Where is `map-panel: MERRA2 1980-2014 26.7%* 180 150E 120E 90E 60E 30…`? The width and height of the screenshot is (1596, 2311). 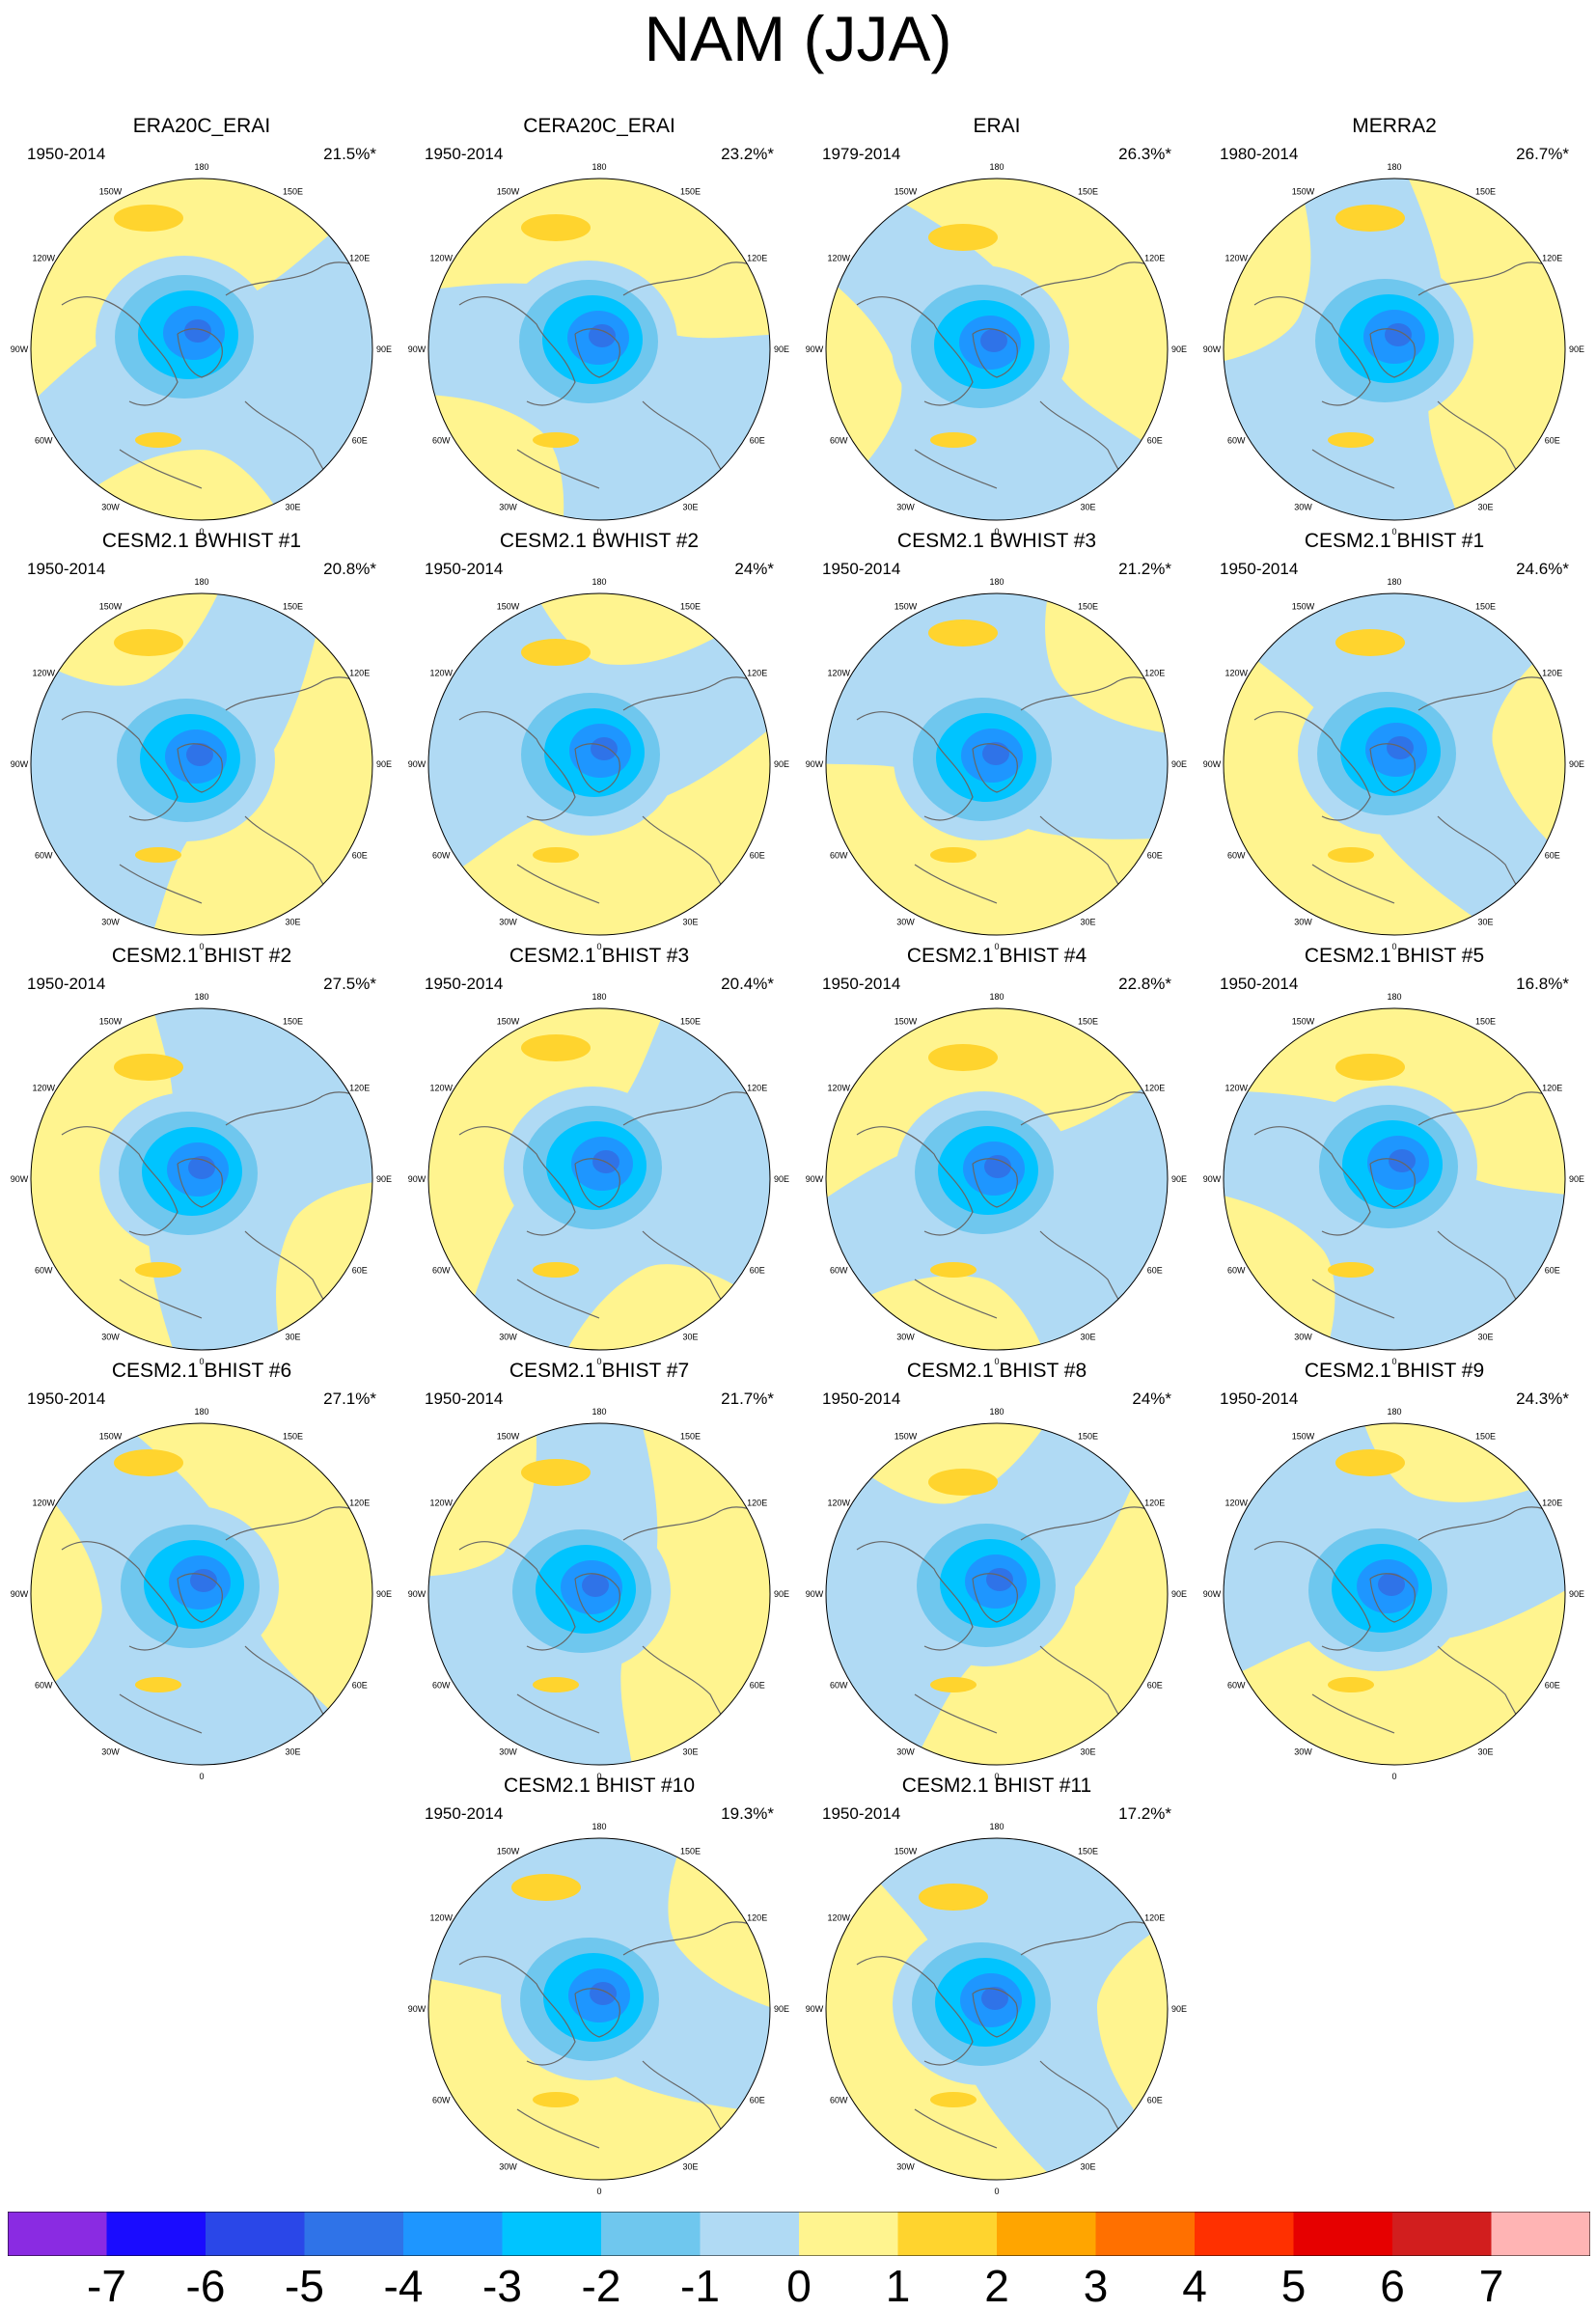 map-panel: MERRA2 1980-2014 26.7%* 180 150E 120E 90E 60E 30… is located at coordinates (1395, 325).